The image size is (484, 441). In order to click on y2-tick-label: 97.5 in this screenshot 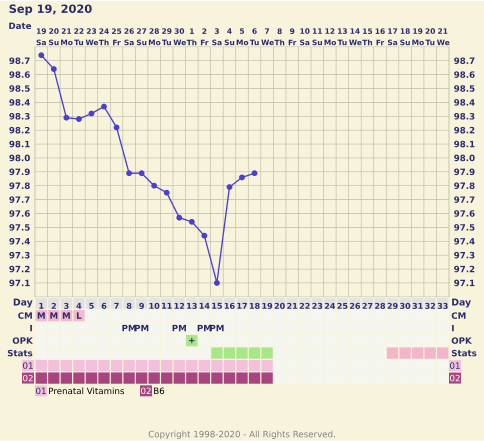, I will do `click(464, 227)`.